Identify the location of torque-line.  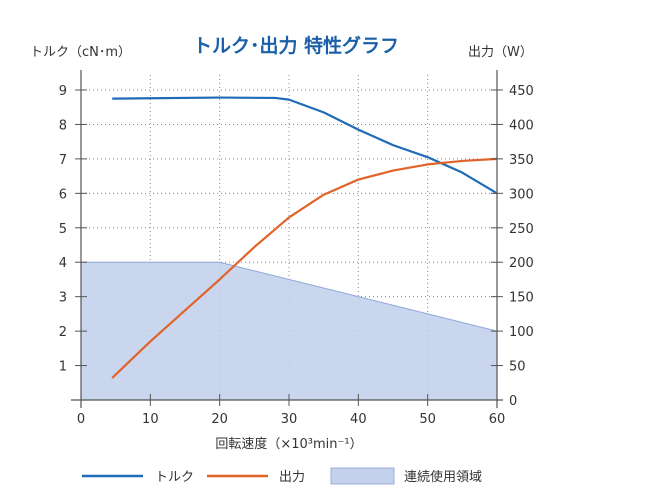
(305, 145).